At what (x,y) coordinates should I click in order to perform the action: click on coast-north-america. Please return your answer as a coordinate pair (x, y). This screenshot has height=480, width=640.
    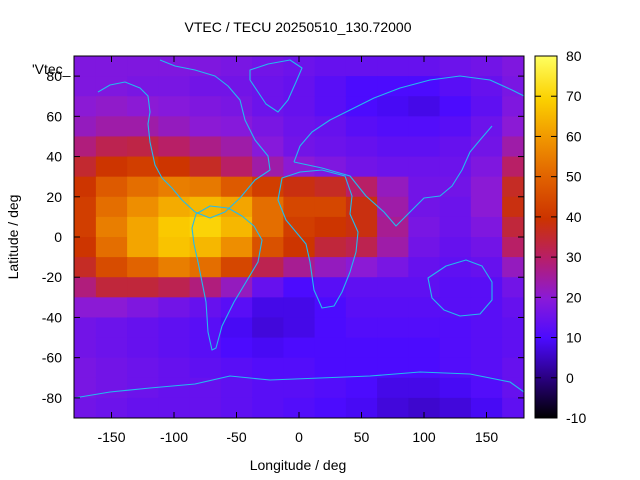
    Looking at the image, I should click on (184, 139).